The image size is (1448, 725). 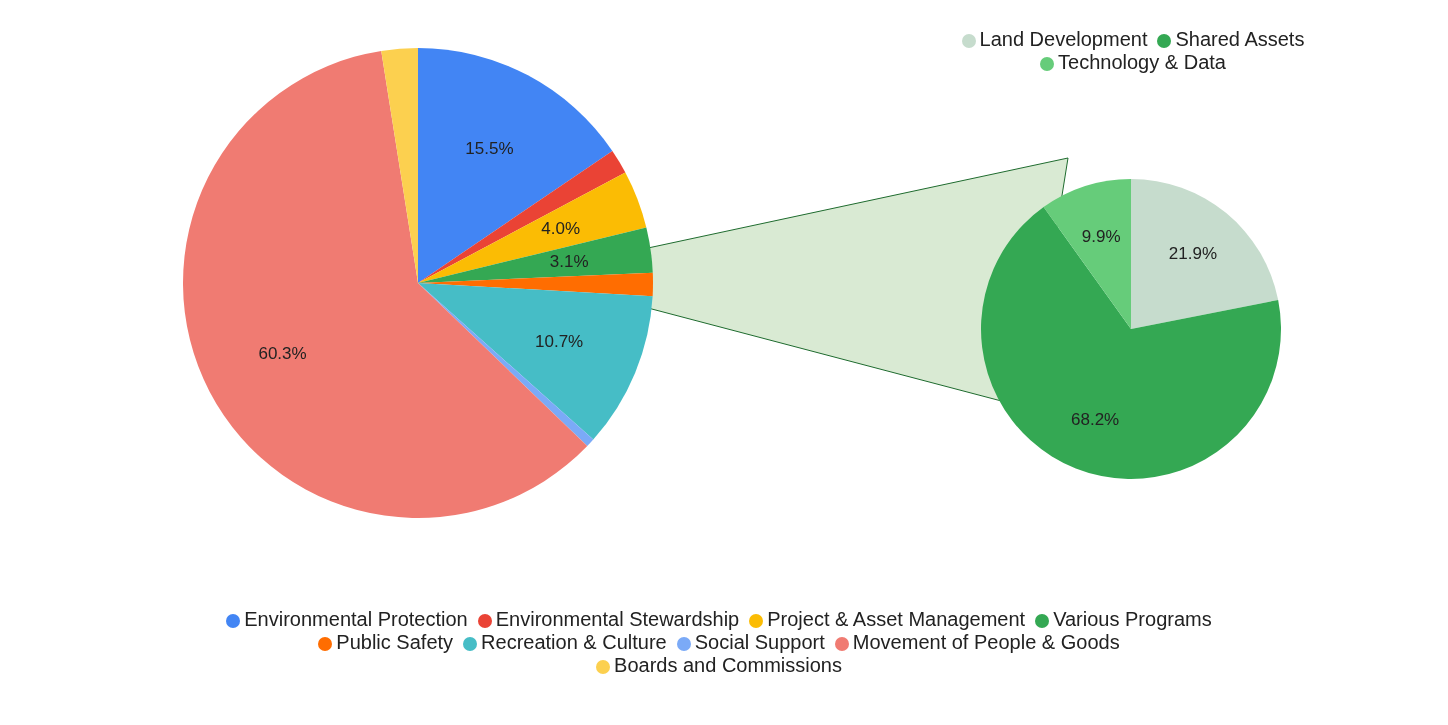 I want to click on data-label: 21.9%, so click(x=1193, y=254).